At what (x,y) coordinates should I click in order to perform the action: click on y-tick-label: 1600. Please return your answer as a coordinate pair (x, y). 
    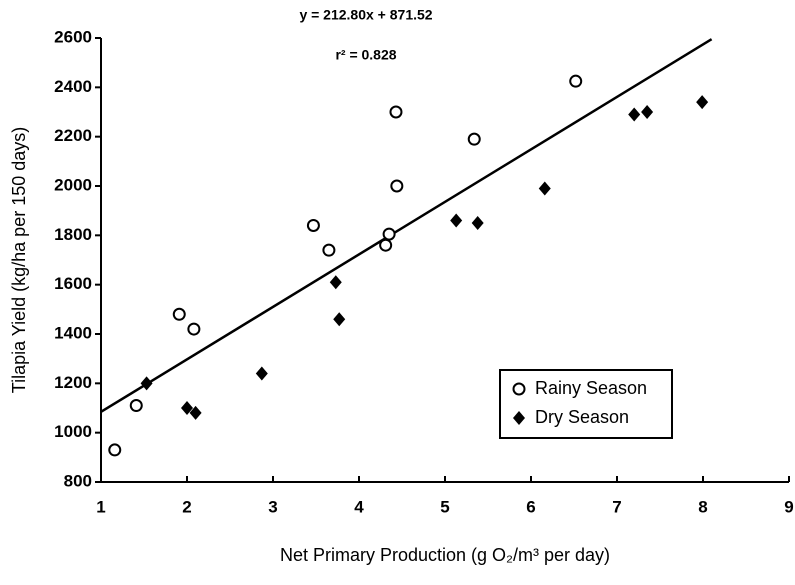
    Looking at the image, I should click on (73, 283).